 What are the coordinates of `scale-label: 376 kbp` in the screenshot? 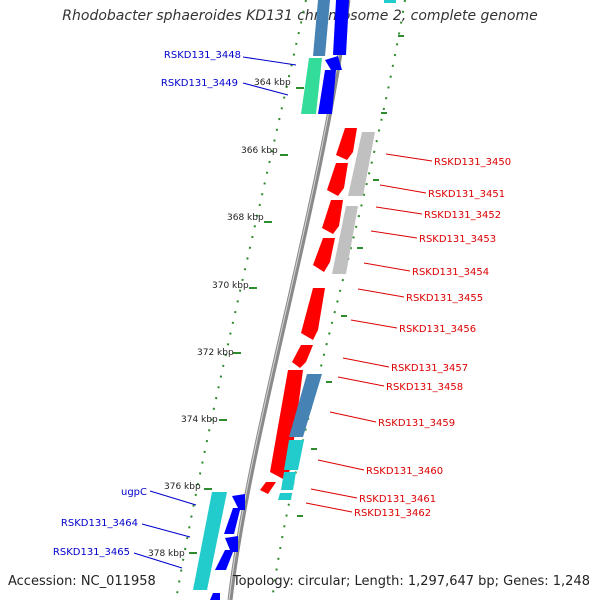 It's located at (182, 487).